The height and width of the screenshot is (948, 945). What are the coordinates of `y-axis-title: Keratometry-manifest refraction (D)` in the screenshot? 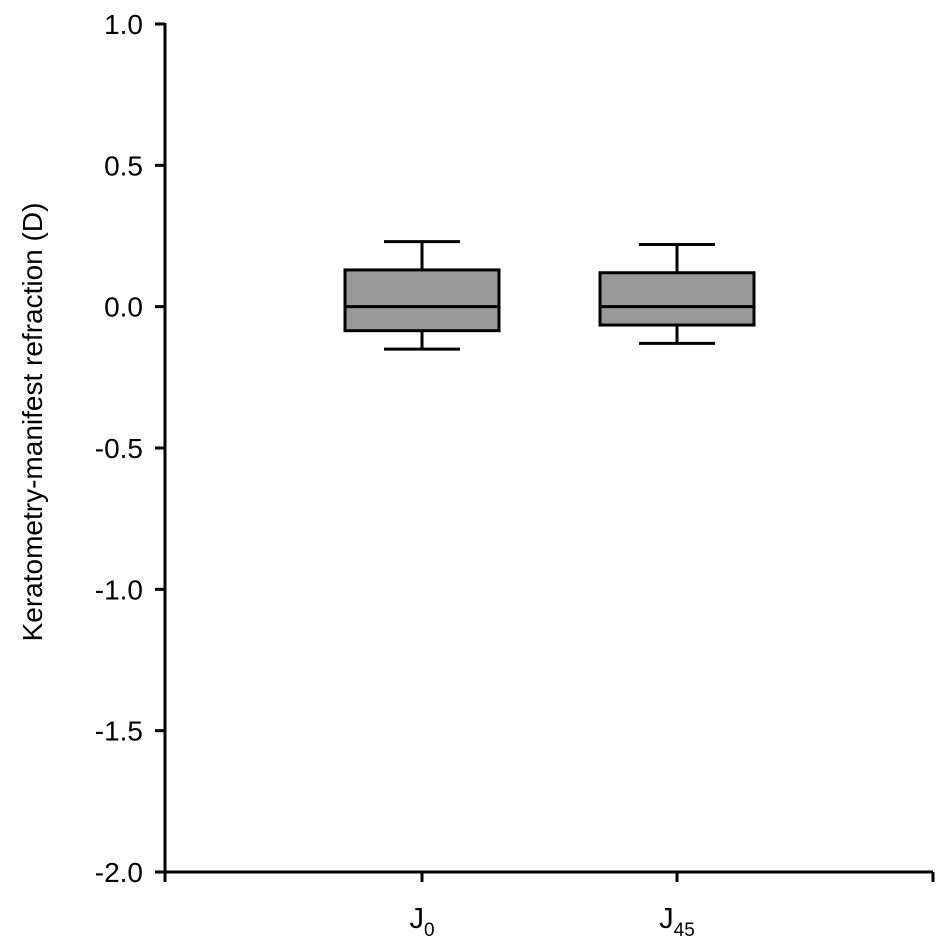 It's located at (32, 422).